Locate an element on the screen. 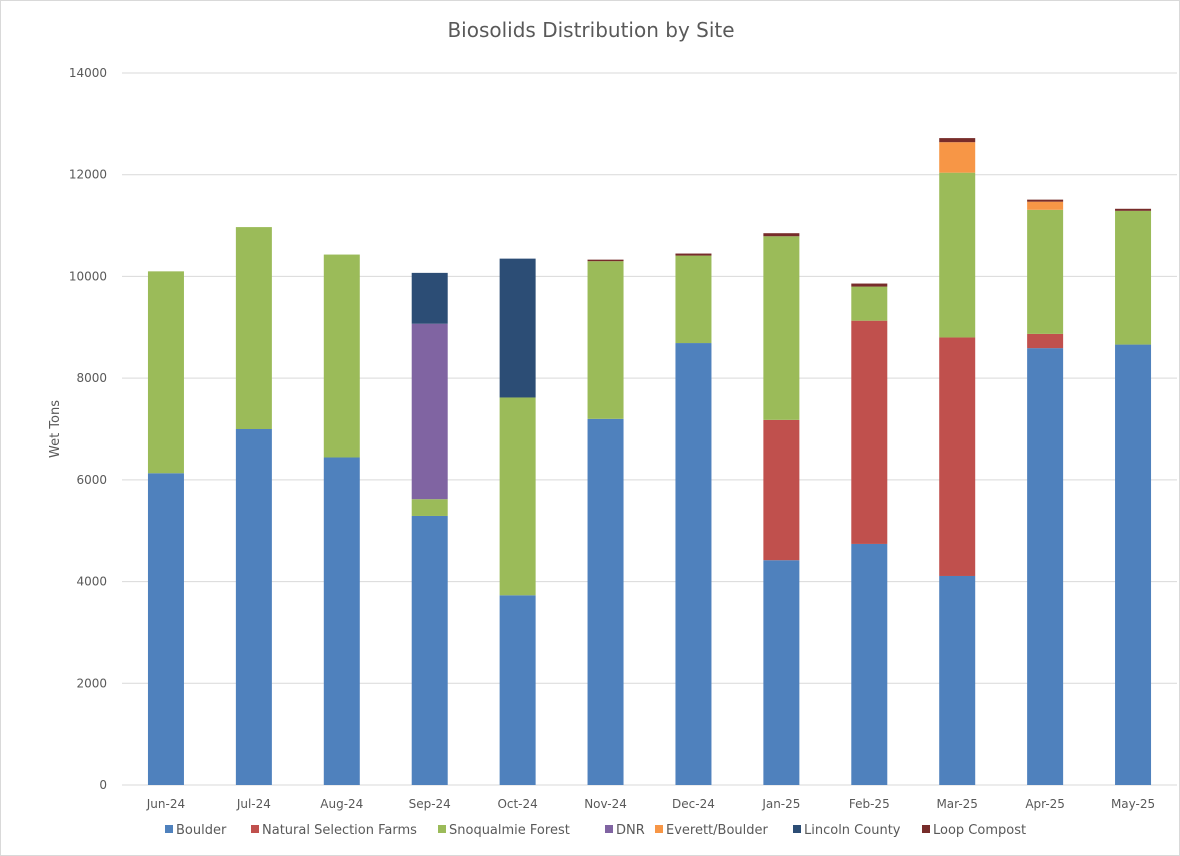 The image size is (1180, 856). x-tick-label: Jun-24 is located at coordinates (165, 804).